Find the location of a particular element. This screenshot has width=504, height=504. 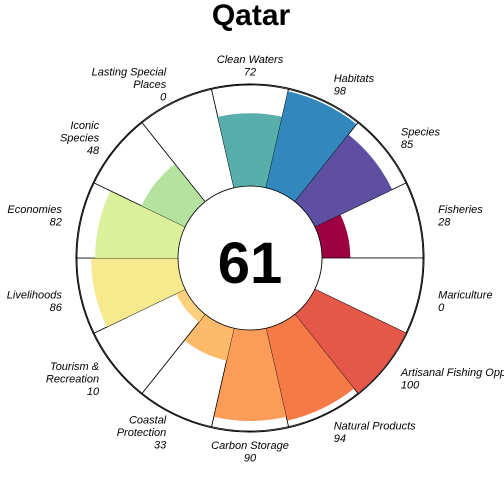

petal-name: Economies is located at coordinates (34, 210).